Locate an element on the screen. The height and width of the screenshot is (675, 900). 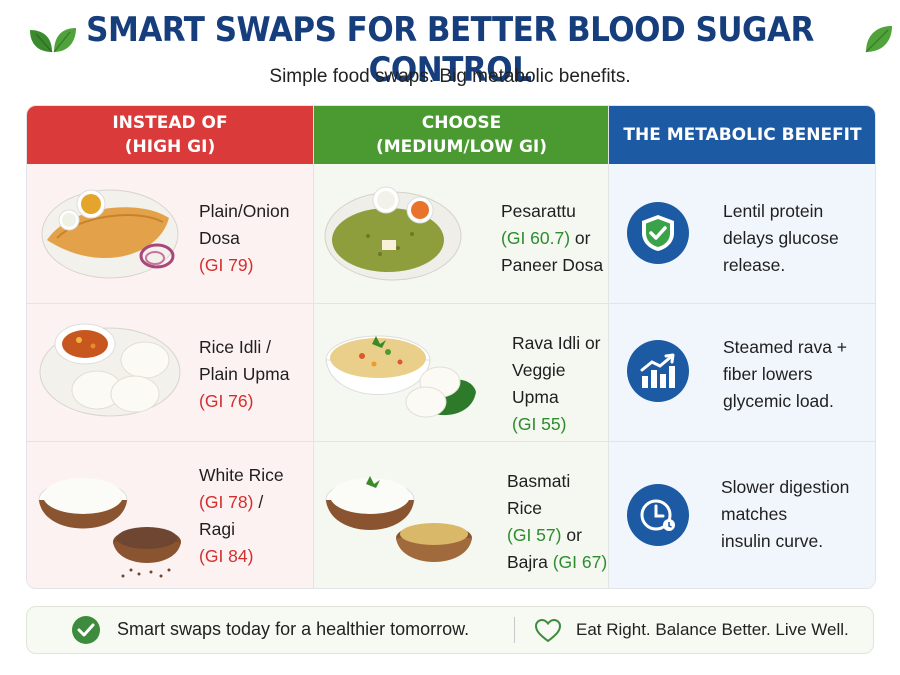
food-name-line: Rice Idli / is located at coordinates (235, 347).